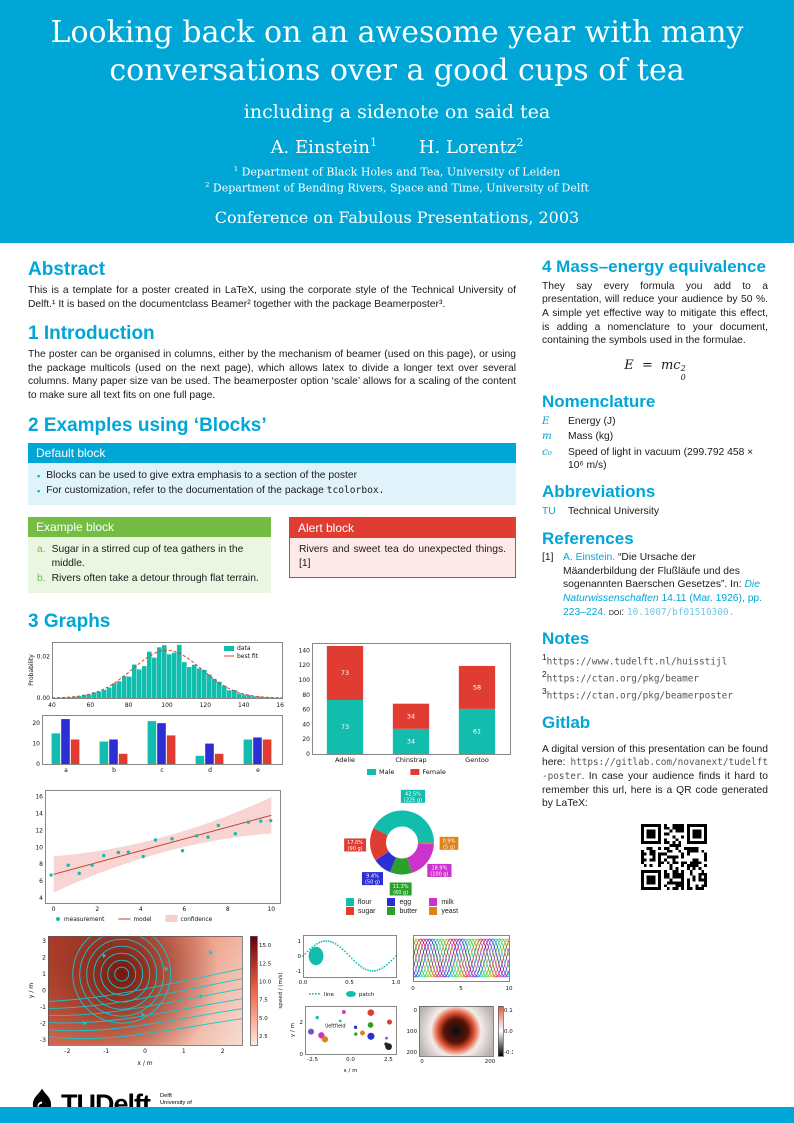 The width and height of the screenshot is (794, 1123). I want to click on tcolorbox-code: tcolorbox., so click(355, 490).